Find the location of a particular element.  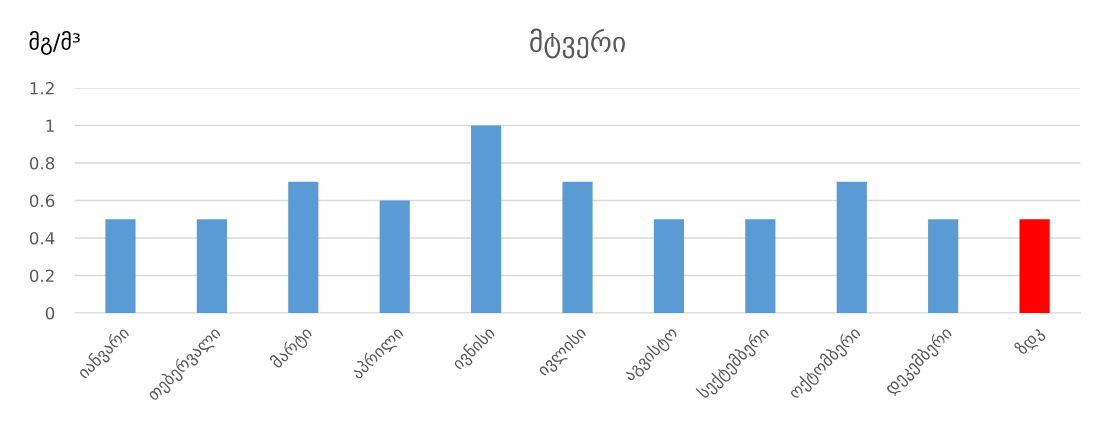

y-tick-label: 0.8 is located at coordinates (42, 163).